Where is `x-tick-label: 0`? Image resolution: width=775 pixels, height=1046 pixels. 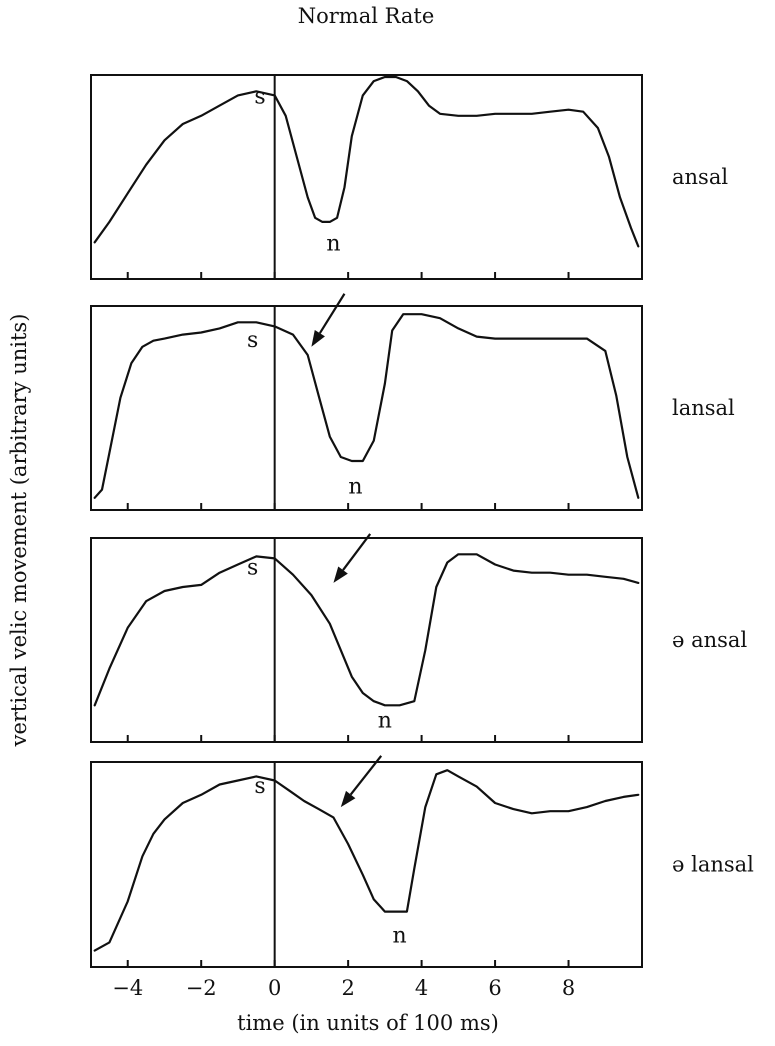 x-tick-label: 0 is located at coordinates (274, 988).